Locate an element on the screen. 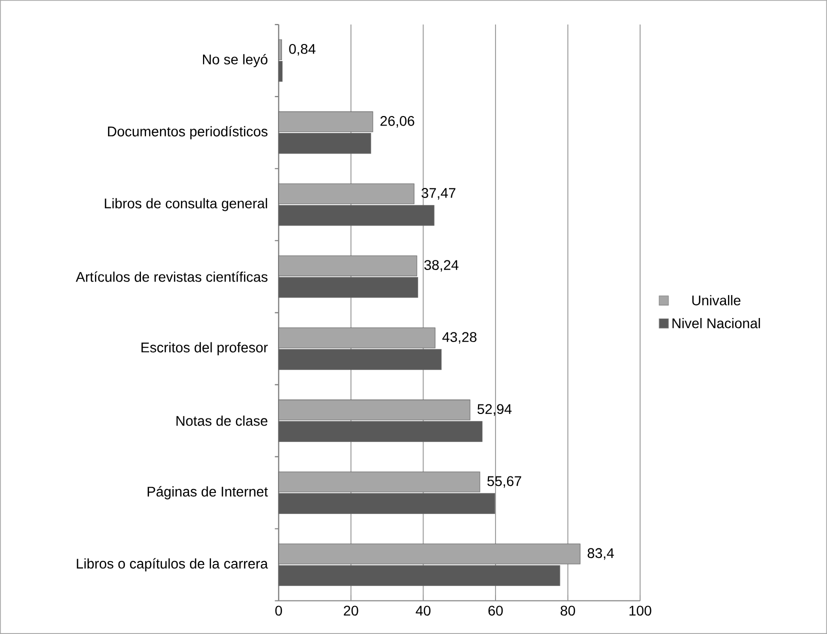 This screenshot has width=827, height=634. y-tick-label: Libros de consulta general is located at coordinates (186, 205).